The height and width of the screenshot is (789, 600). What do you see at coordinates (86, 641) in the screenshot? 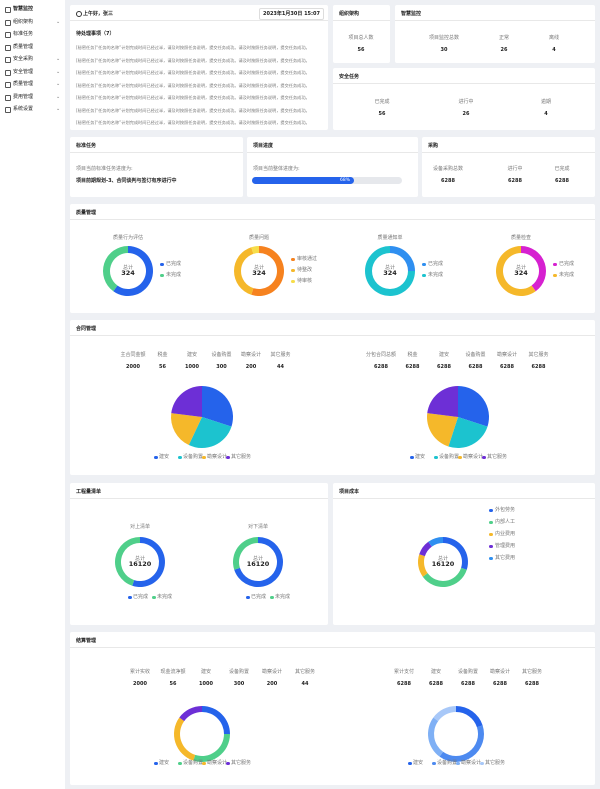
I see `card-title: 结算管理` at bounding box center [86, 641].